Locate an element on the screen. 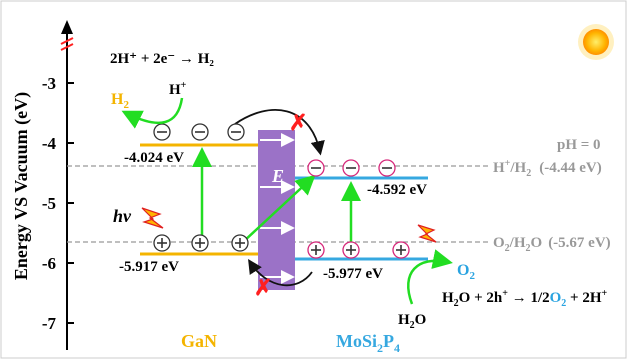 The width and height of the screenshot is (627, 359). y-tick-label: -6 is located at coordinates (49, 263).